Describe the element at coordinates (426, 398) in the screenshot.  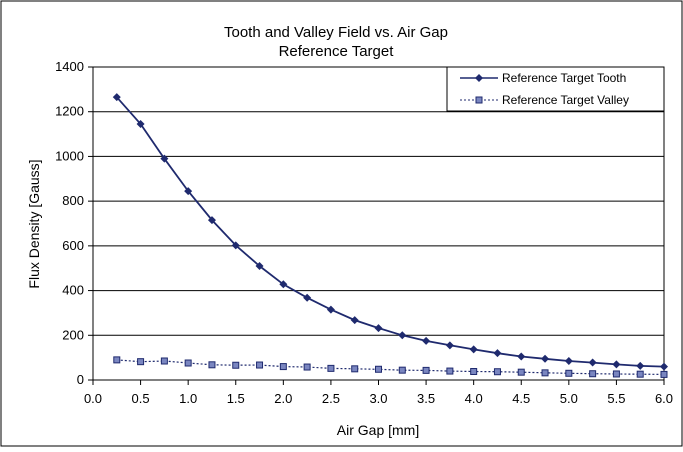
I see `x-tick-label: 3.5` at that location.